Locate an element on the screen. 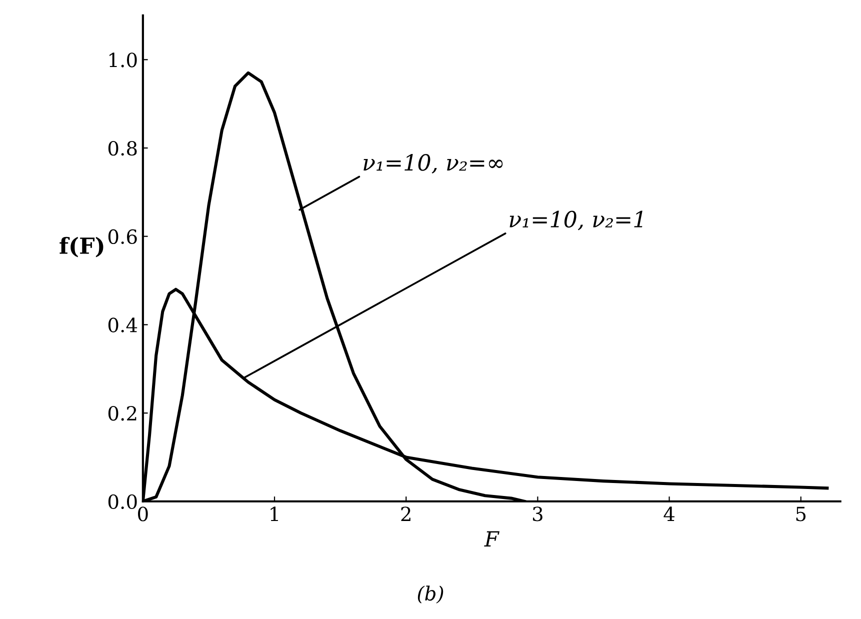 The image size is (861, 619). x-tick-label: 0 is located at coordinates (143, 514).